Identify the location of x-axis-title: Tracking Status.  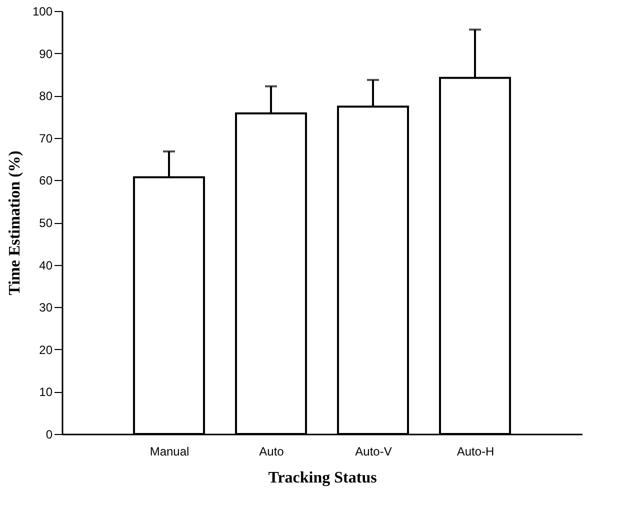
(322, 478).